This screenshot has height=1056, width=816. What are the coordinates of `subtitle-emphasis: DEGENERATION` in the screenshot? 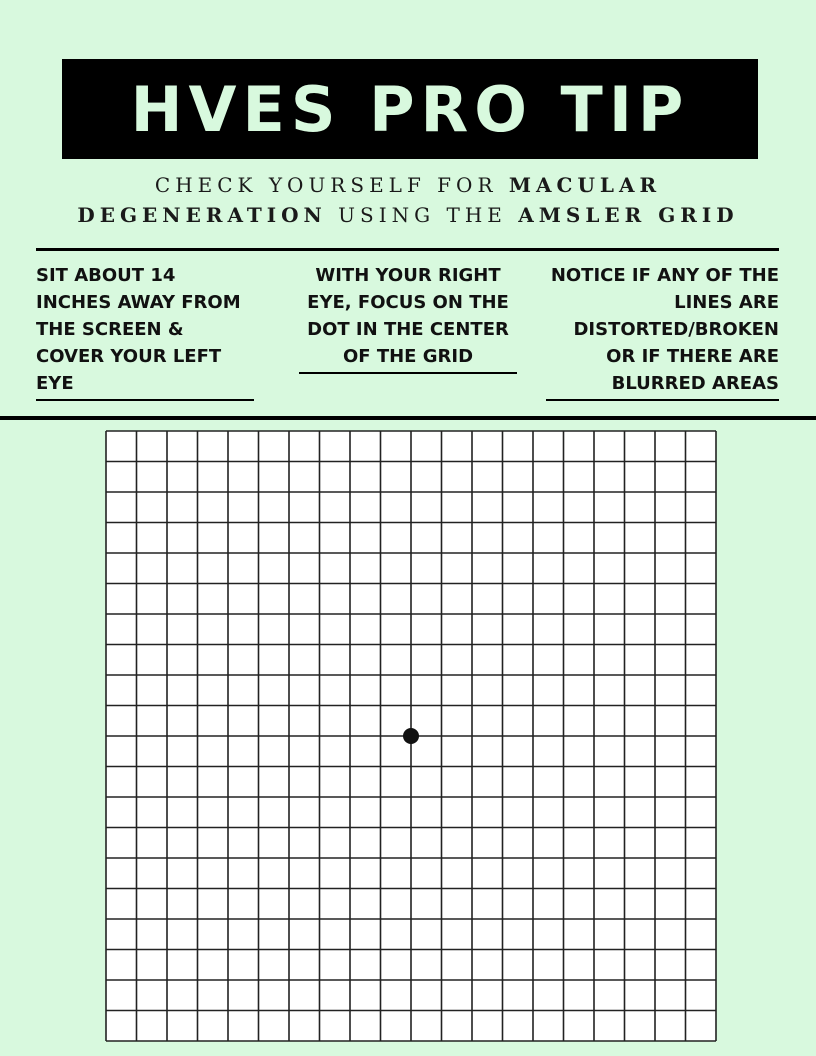 It's located at (202, 215).